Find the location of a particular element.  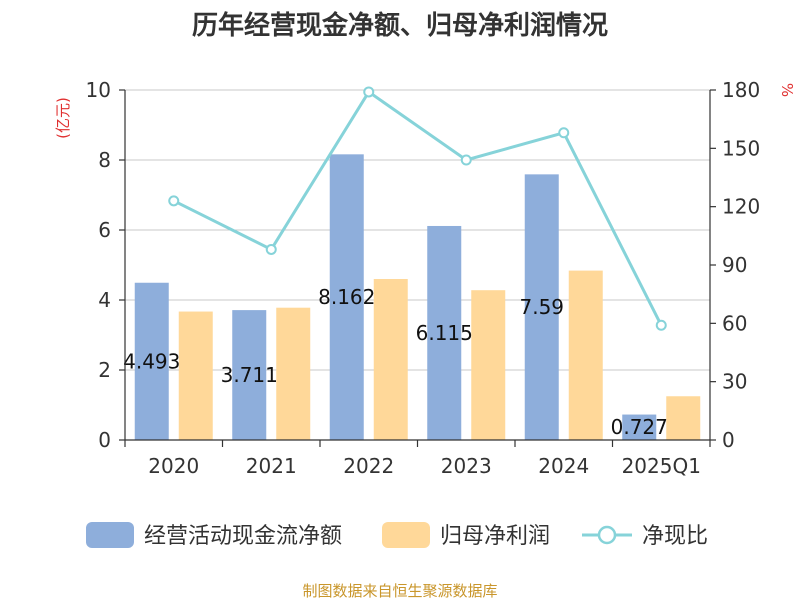

x-tick-label: 2024 is located at coordinates (563, 466).